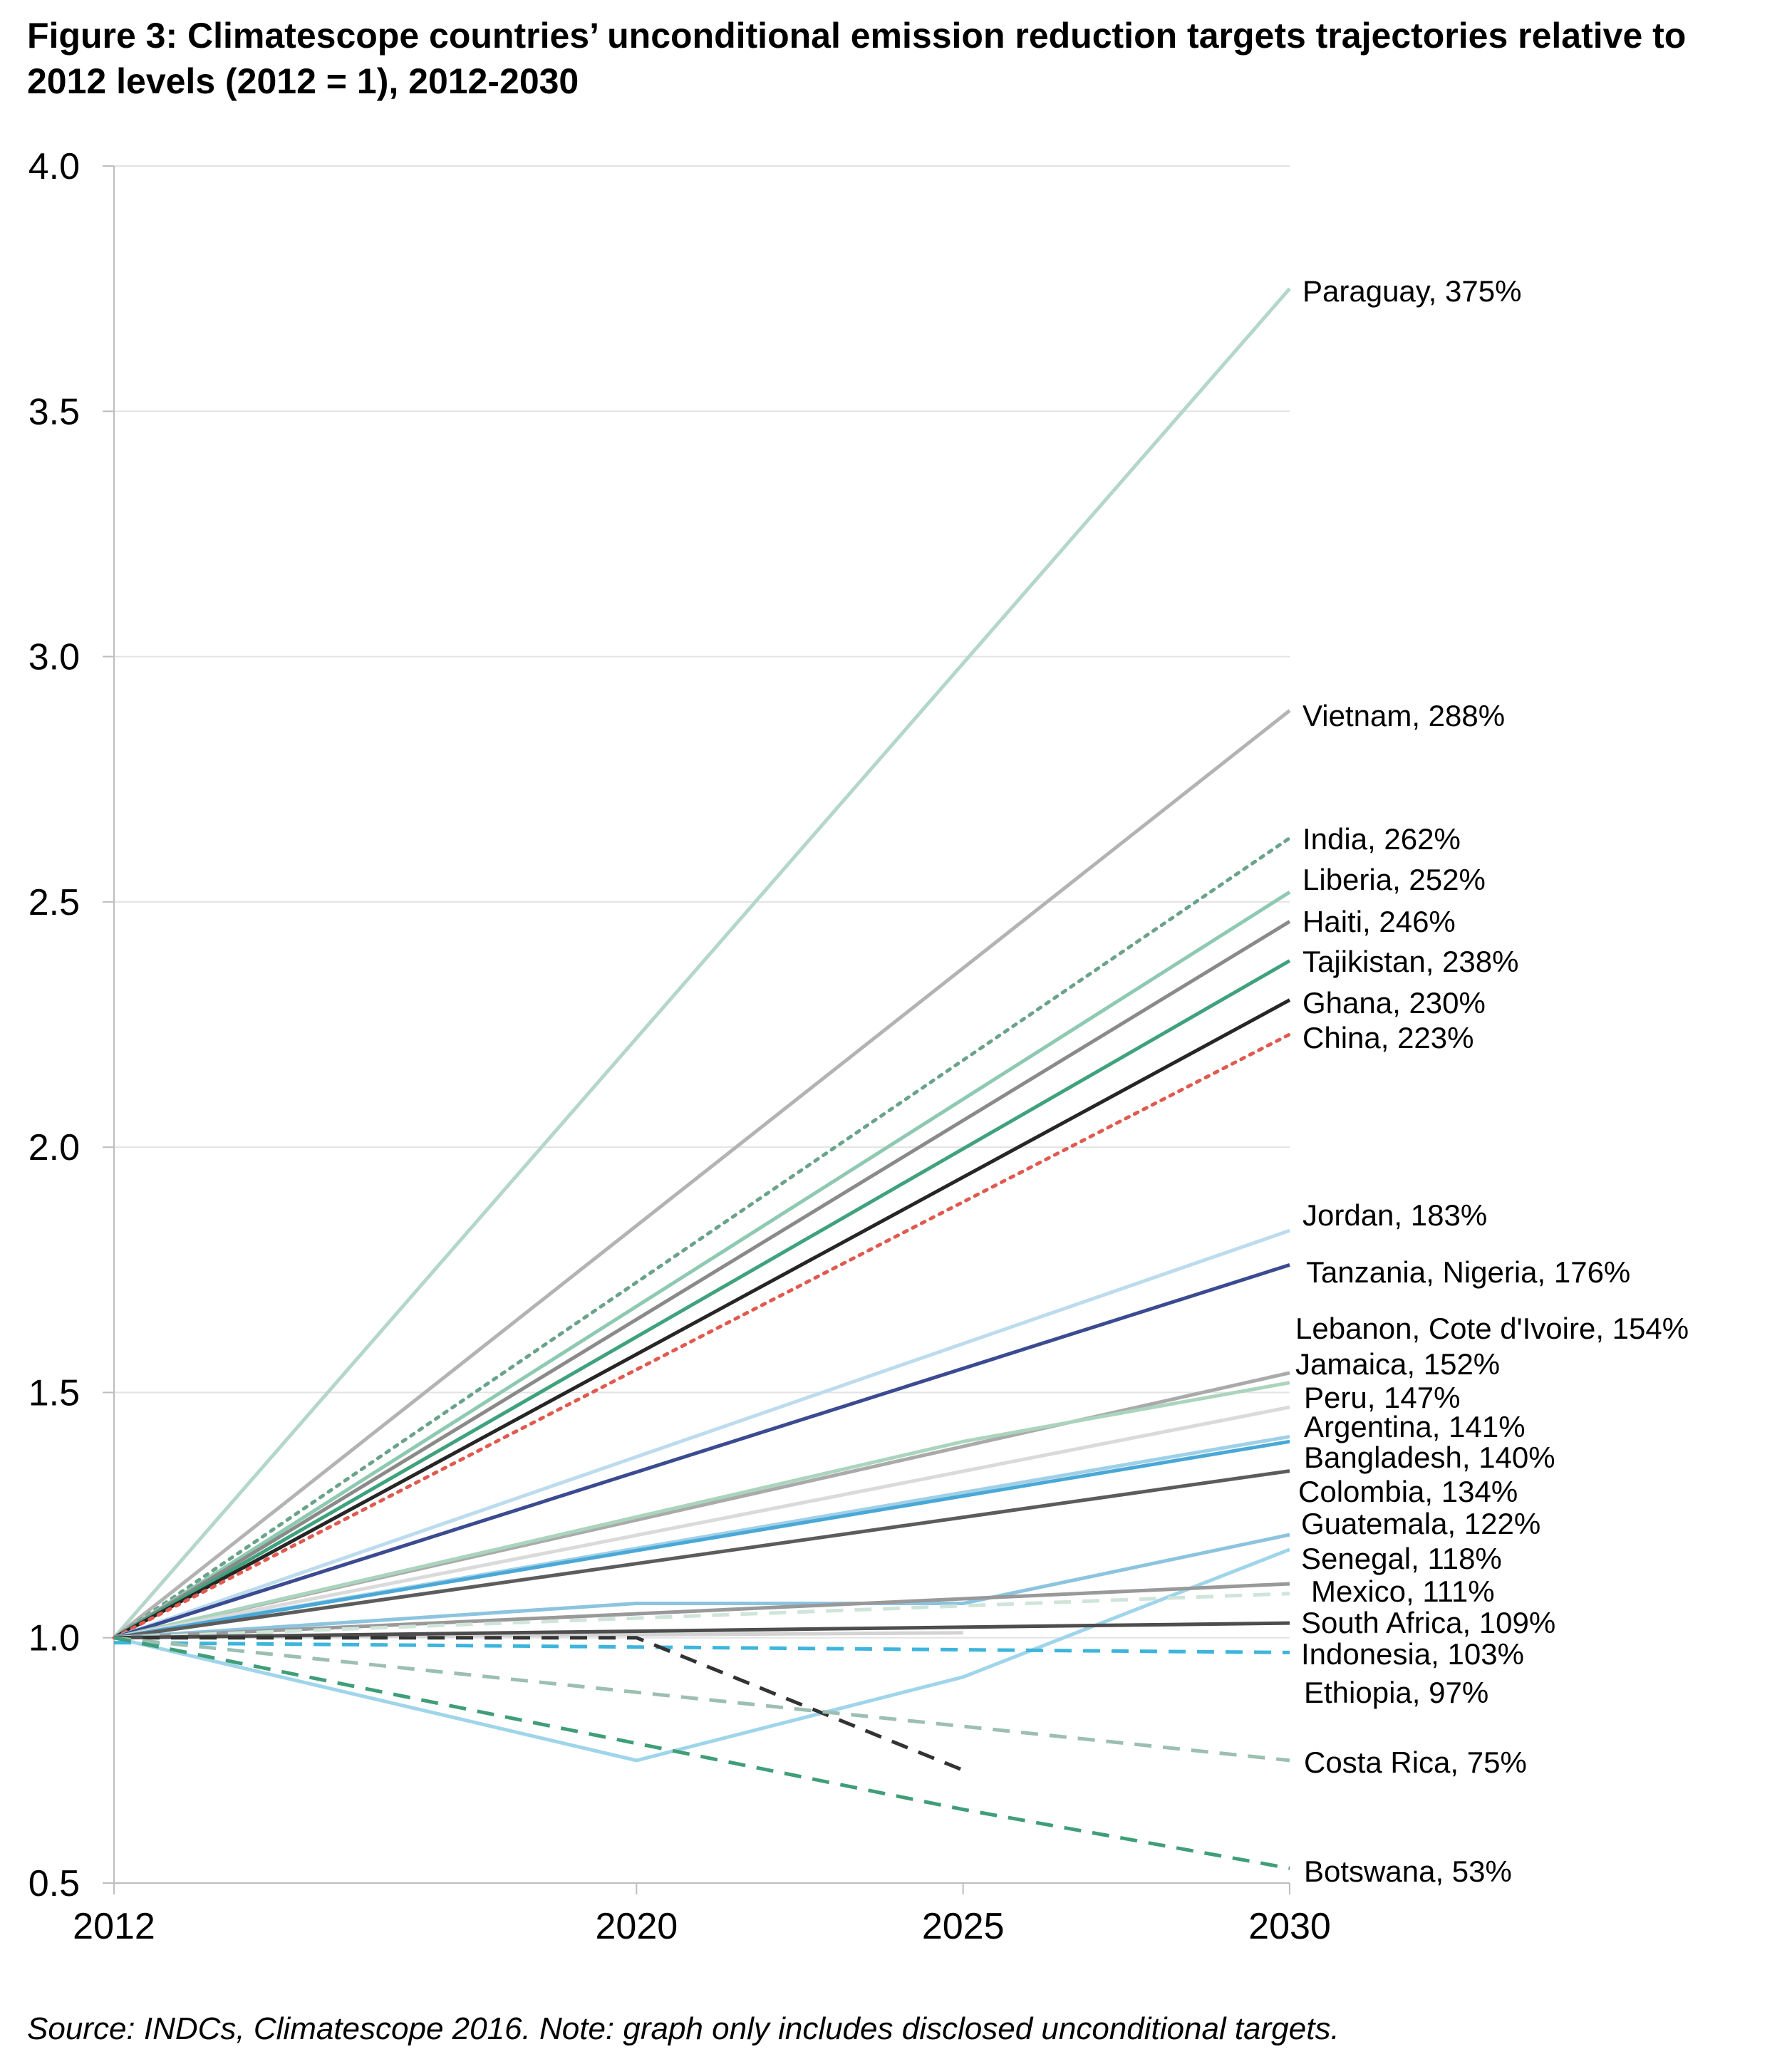 The width and height of the screenshot is (1792, 2069). I want to click on y-tick-label: 0.5, so click(54, 1883).